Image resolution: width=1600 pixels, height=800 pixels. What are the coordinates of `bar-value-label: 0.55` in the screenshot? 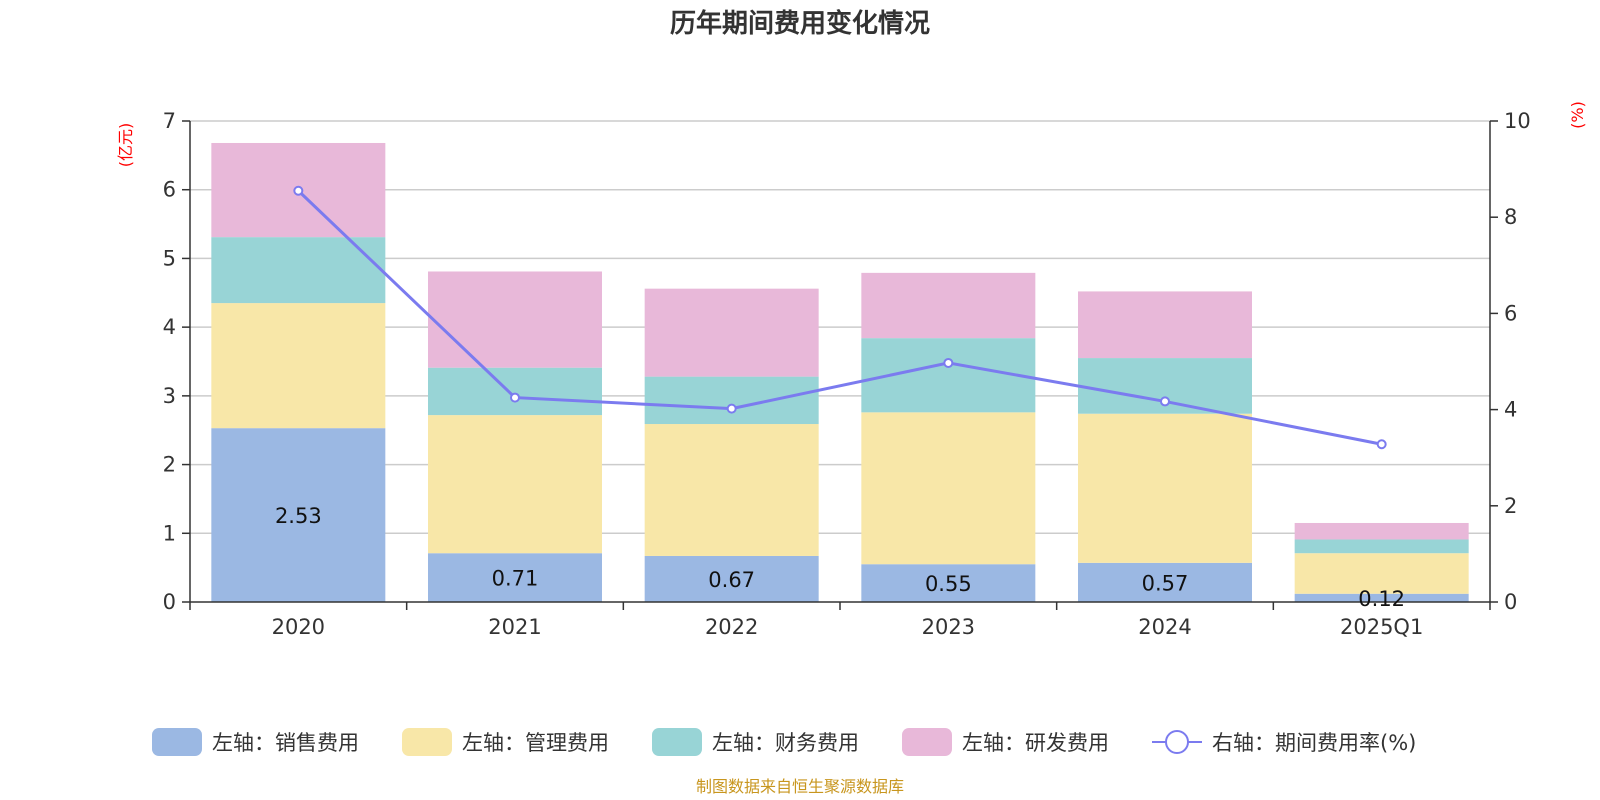 It's located at (948, 584).